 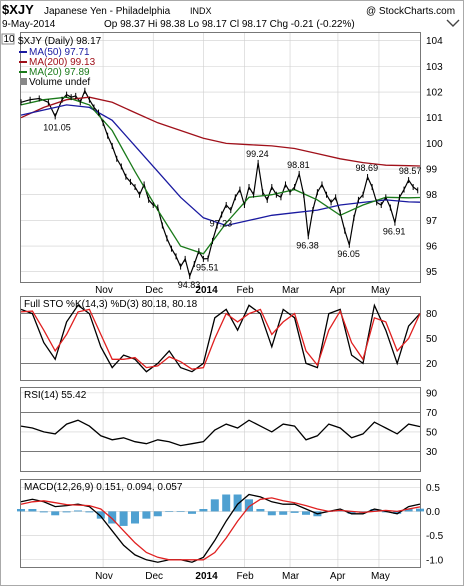 I want to click on y-tick-label: 0.5, so click(x=433, y=488).